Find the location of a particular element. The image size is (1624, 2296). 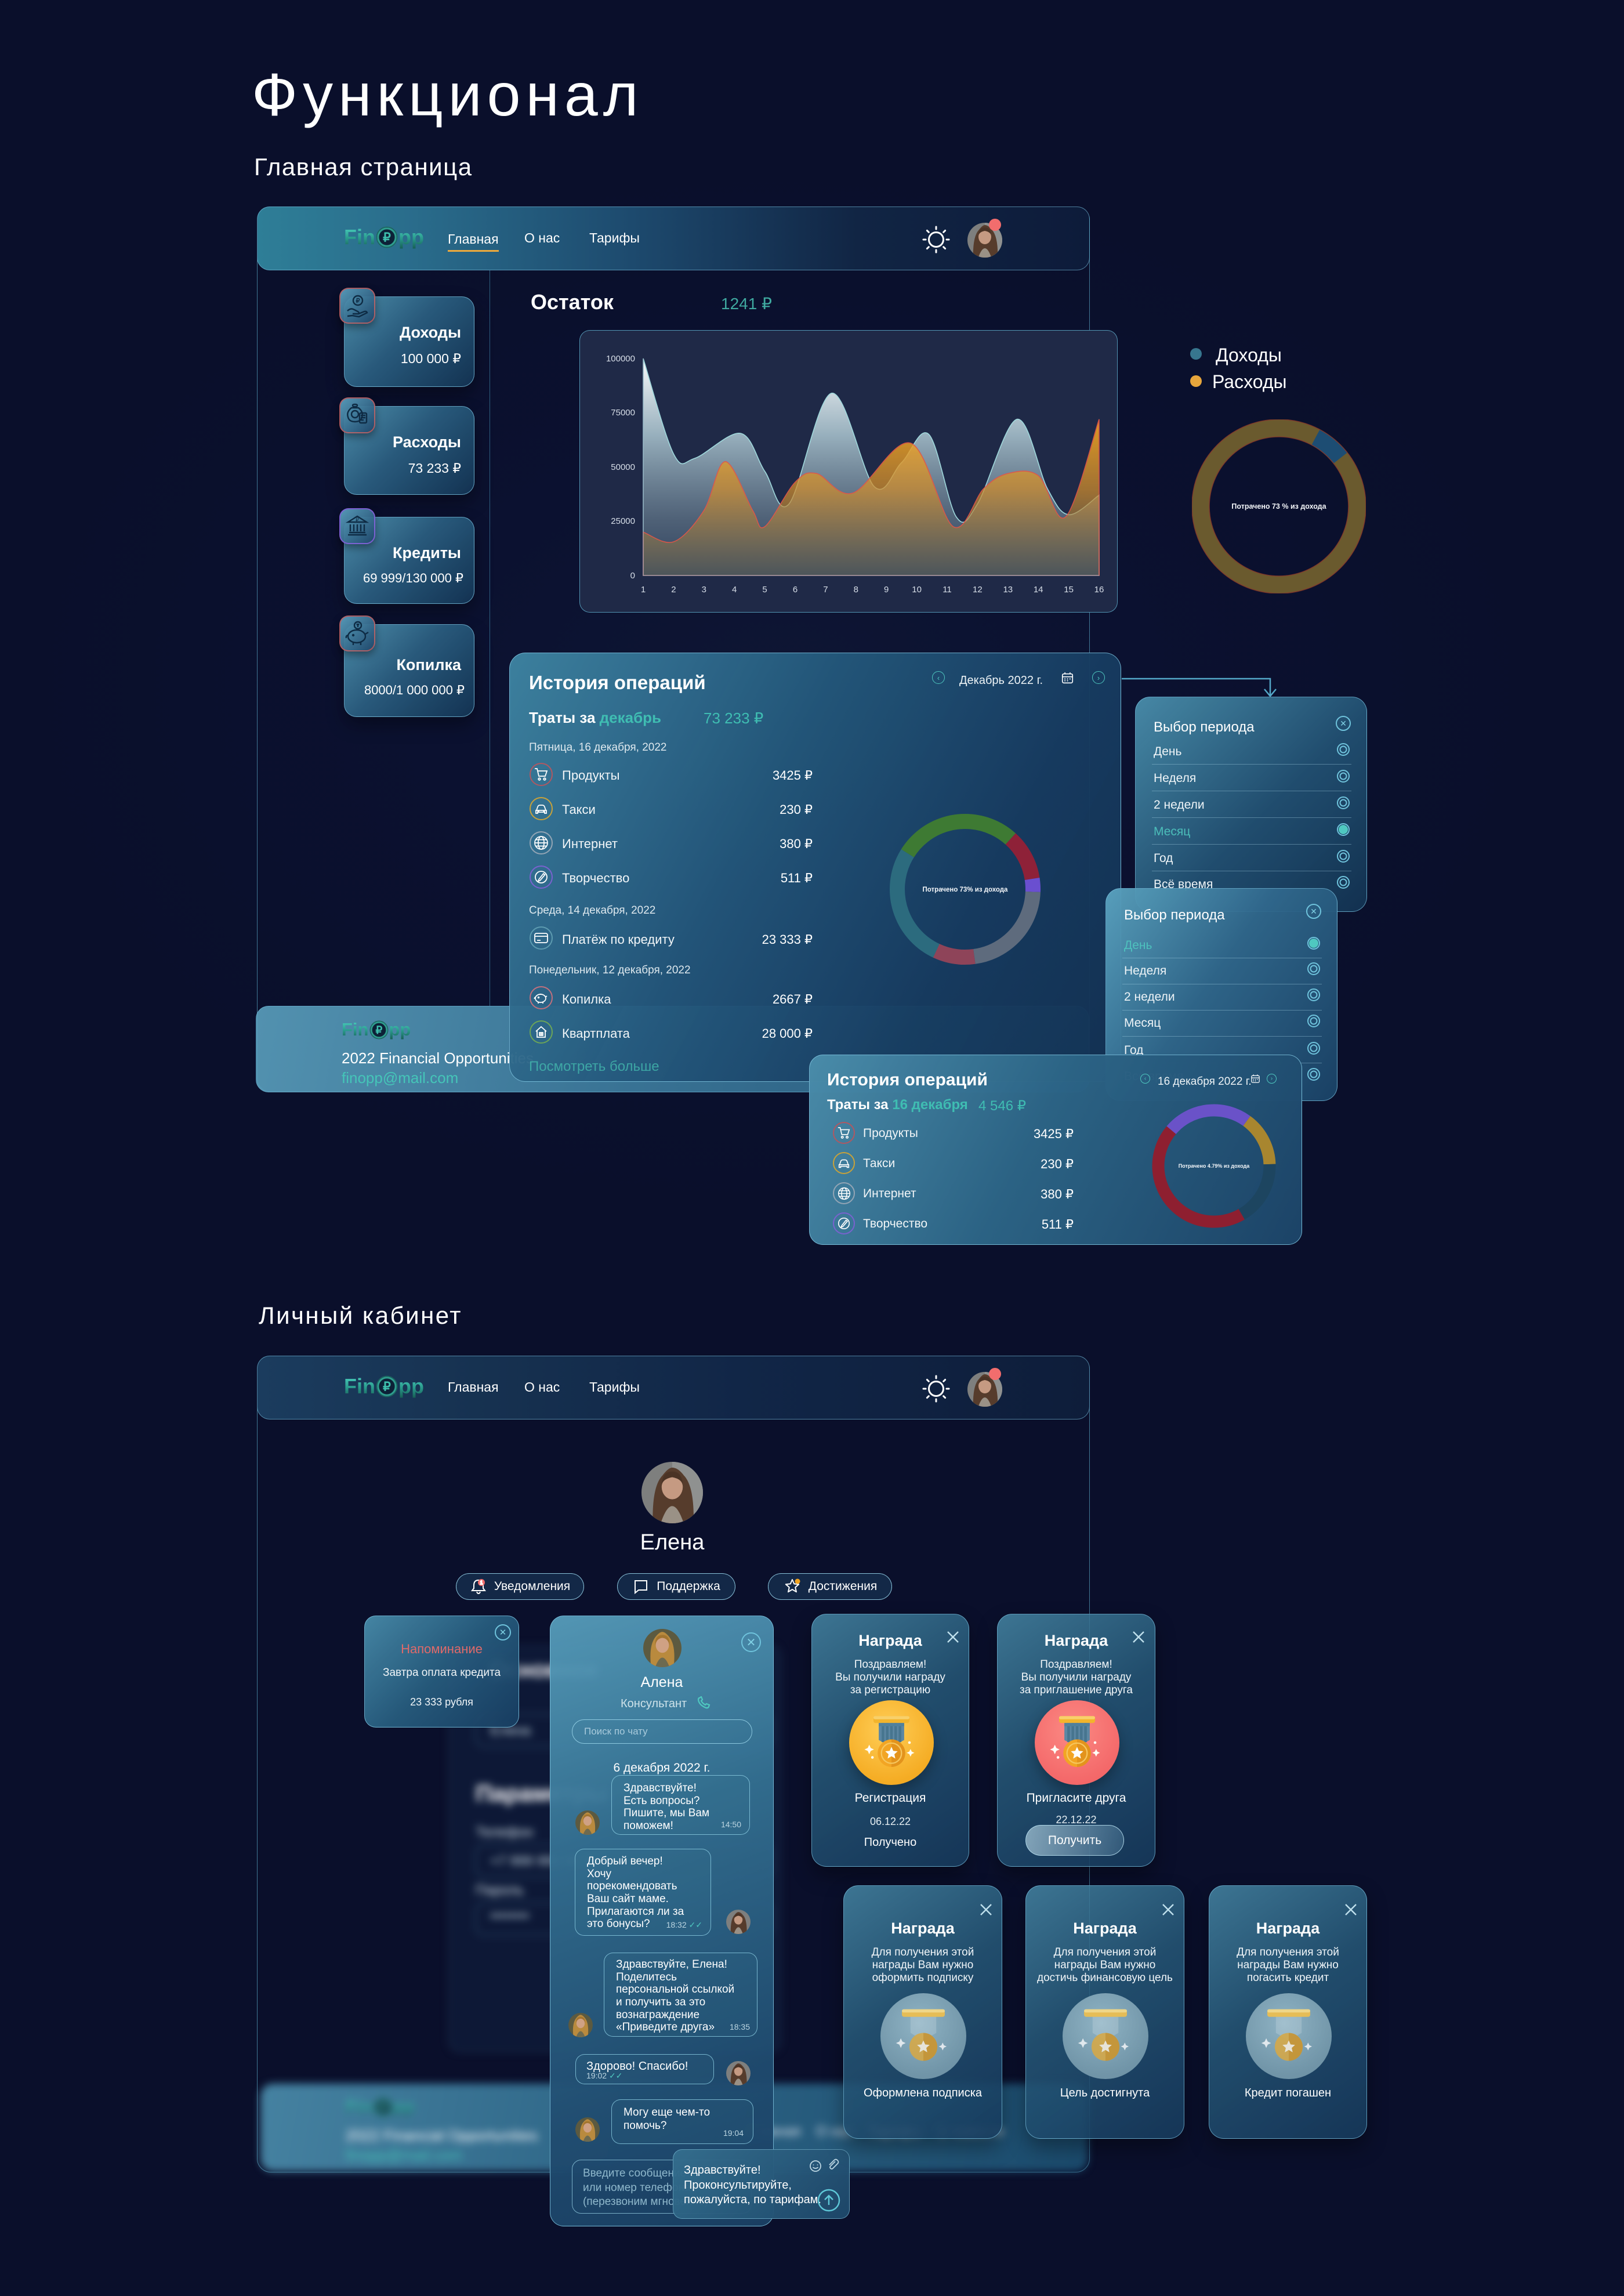

svg-text: 3 is located at coordinates (704, 590).